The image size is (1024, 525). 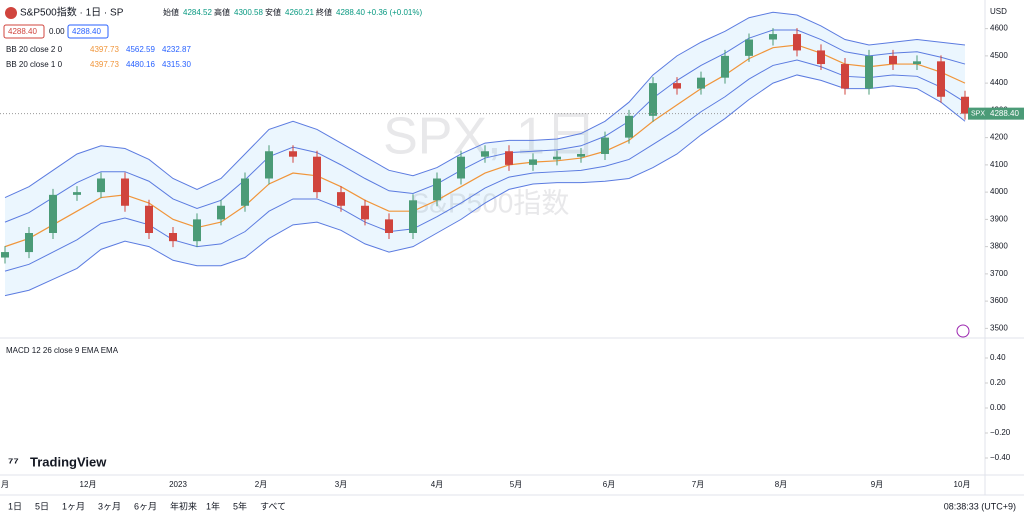 I want to click on sell: 4288.40, so click(x=22, y=31).